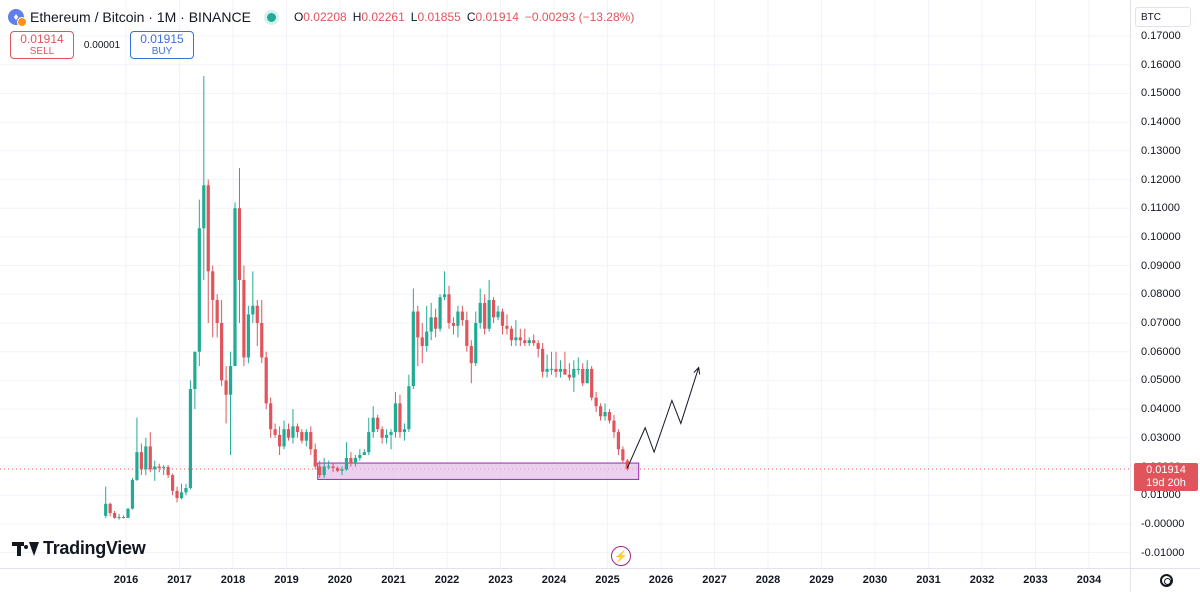 This screenshot has height=592, width=1200. Describe the element at coordinates (1161, 437) in the screenshot. I see `price-tick-label: 0.03000` at that location.